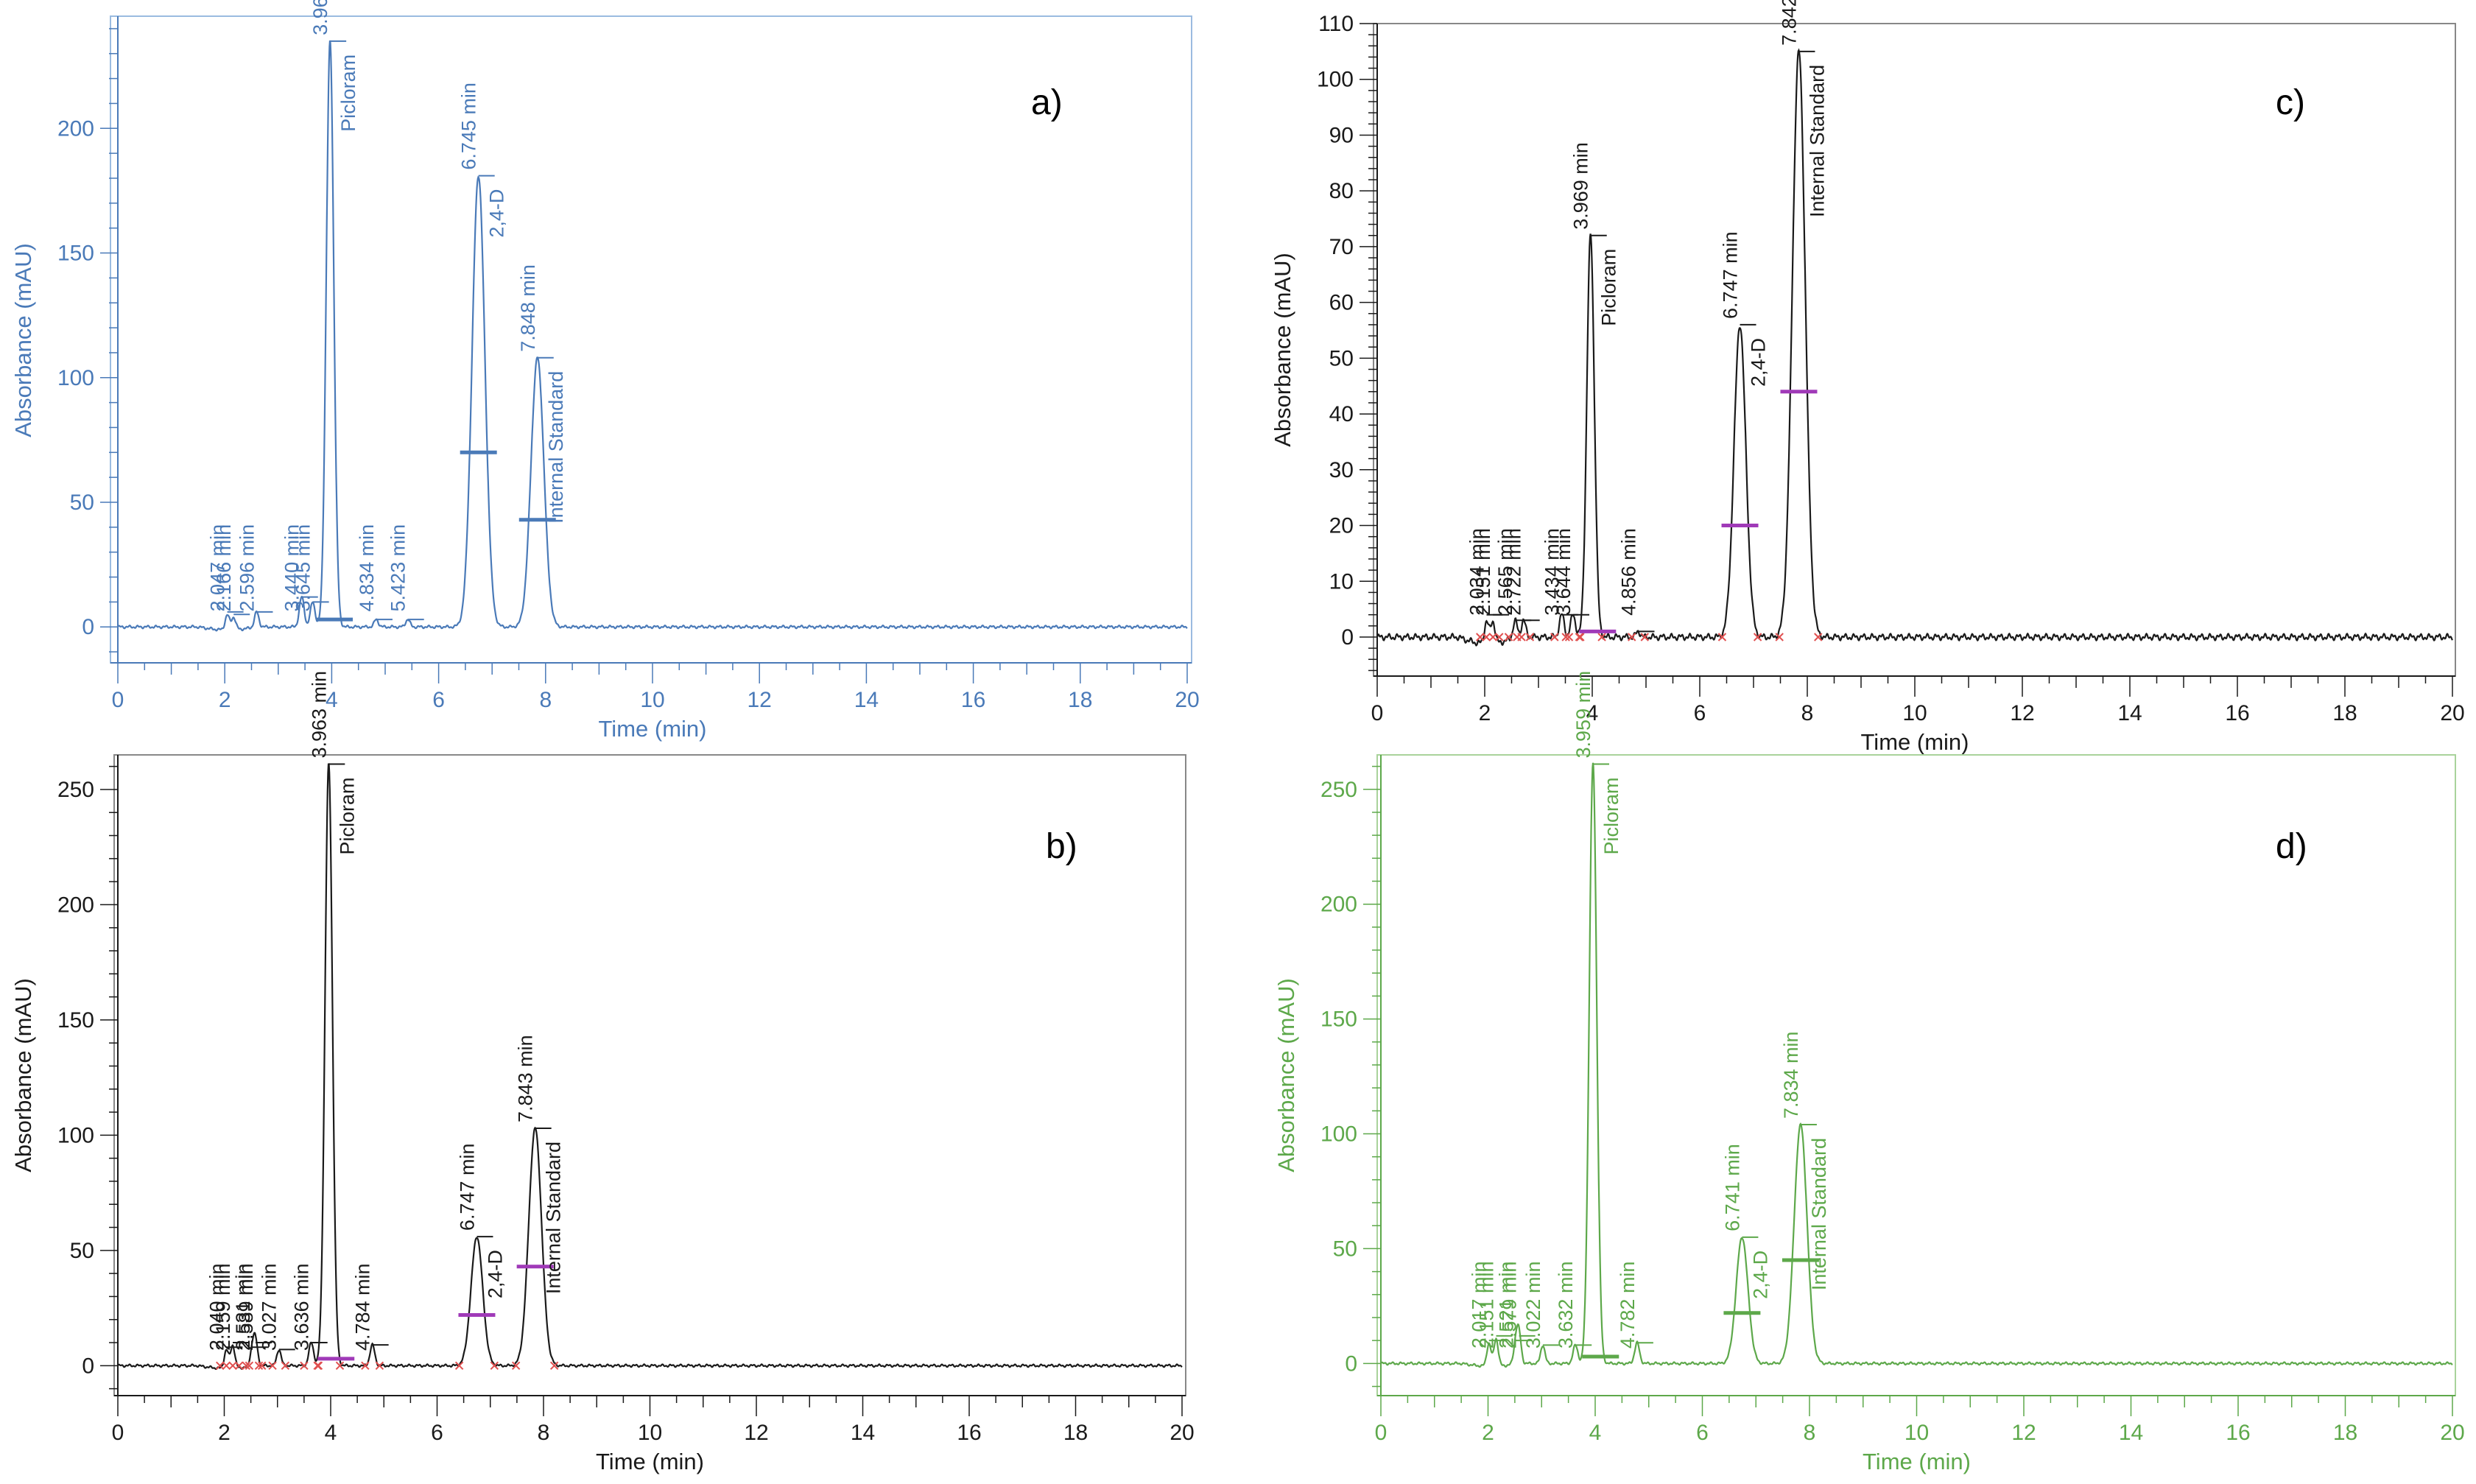  I want to click on y-tick-label: 70, so click(1341, 247).